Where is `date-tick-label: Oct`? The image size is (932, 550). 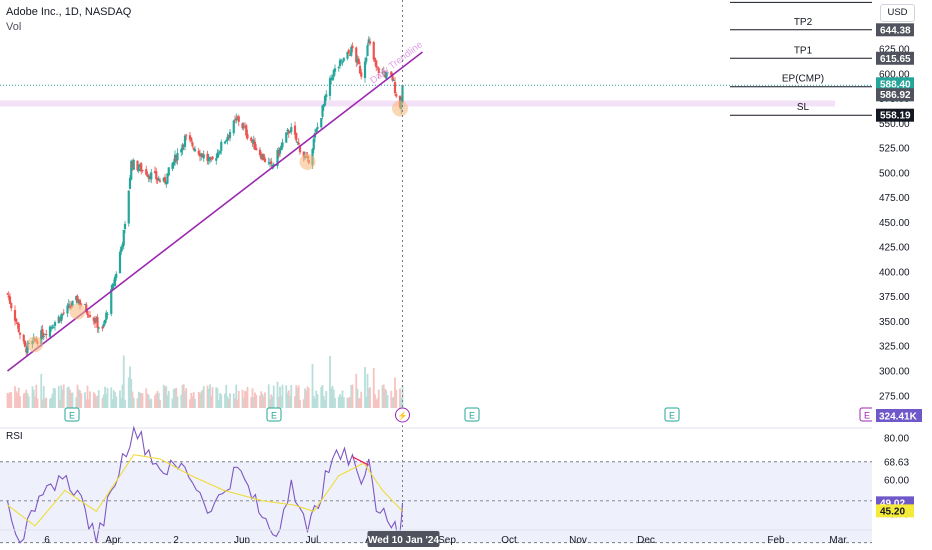
date-tick-label: Oct is located at coordinates (509, 540).